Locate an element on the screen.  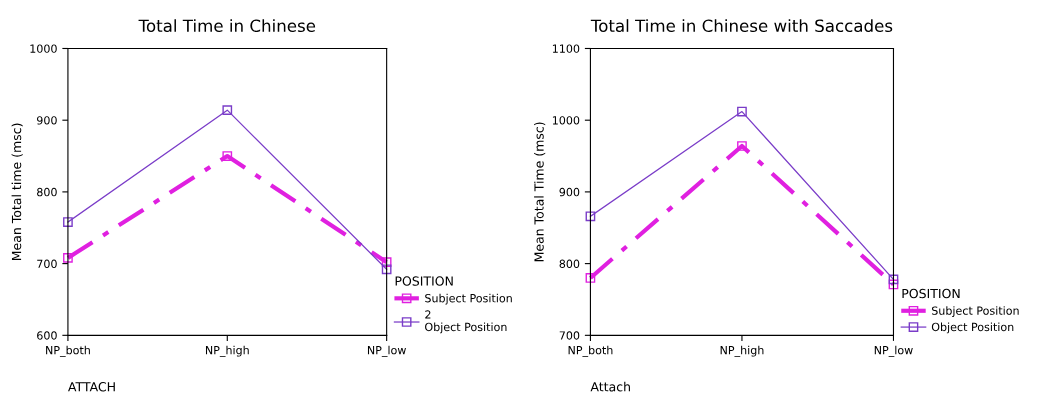
legend-label: Object Position is located at coordinates (972, 328).